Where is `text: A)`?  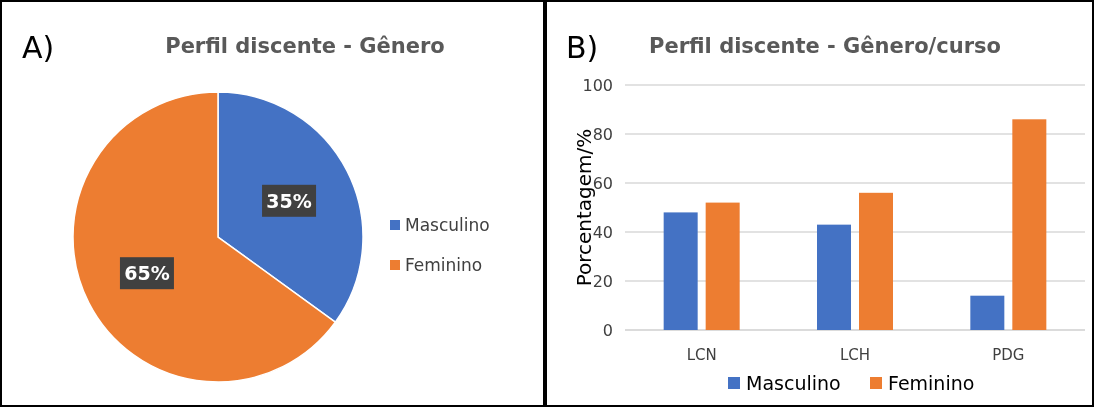
text: A) is located at coordinates (38, 47).